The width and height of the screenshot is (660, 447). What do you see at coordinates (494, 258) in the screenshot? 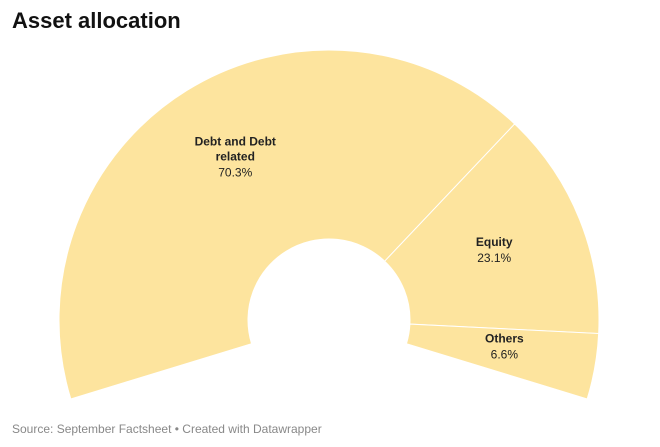
I see `value-label: 23.1%` at bounding box center [494, 258].